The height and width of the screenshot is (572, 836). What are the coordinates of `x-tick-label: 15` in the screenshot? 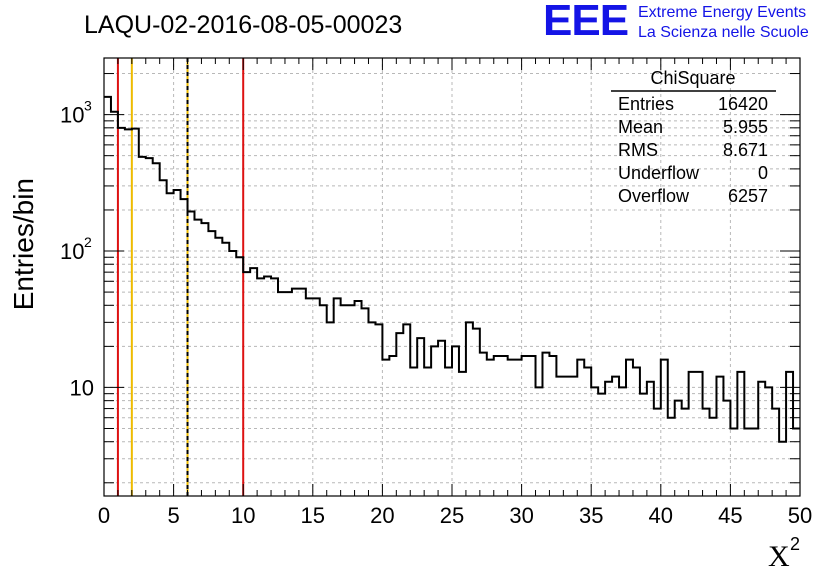 It's located at (313, 515).